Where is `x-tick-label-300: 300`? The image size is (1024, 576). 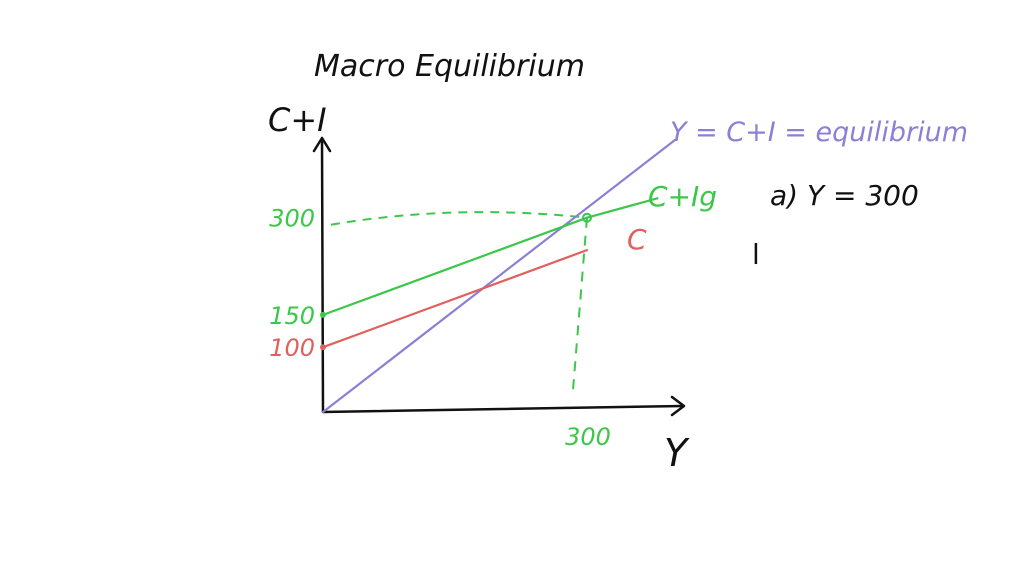
x-tick-label-300: 300 is located at coordinates (588, 437).